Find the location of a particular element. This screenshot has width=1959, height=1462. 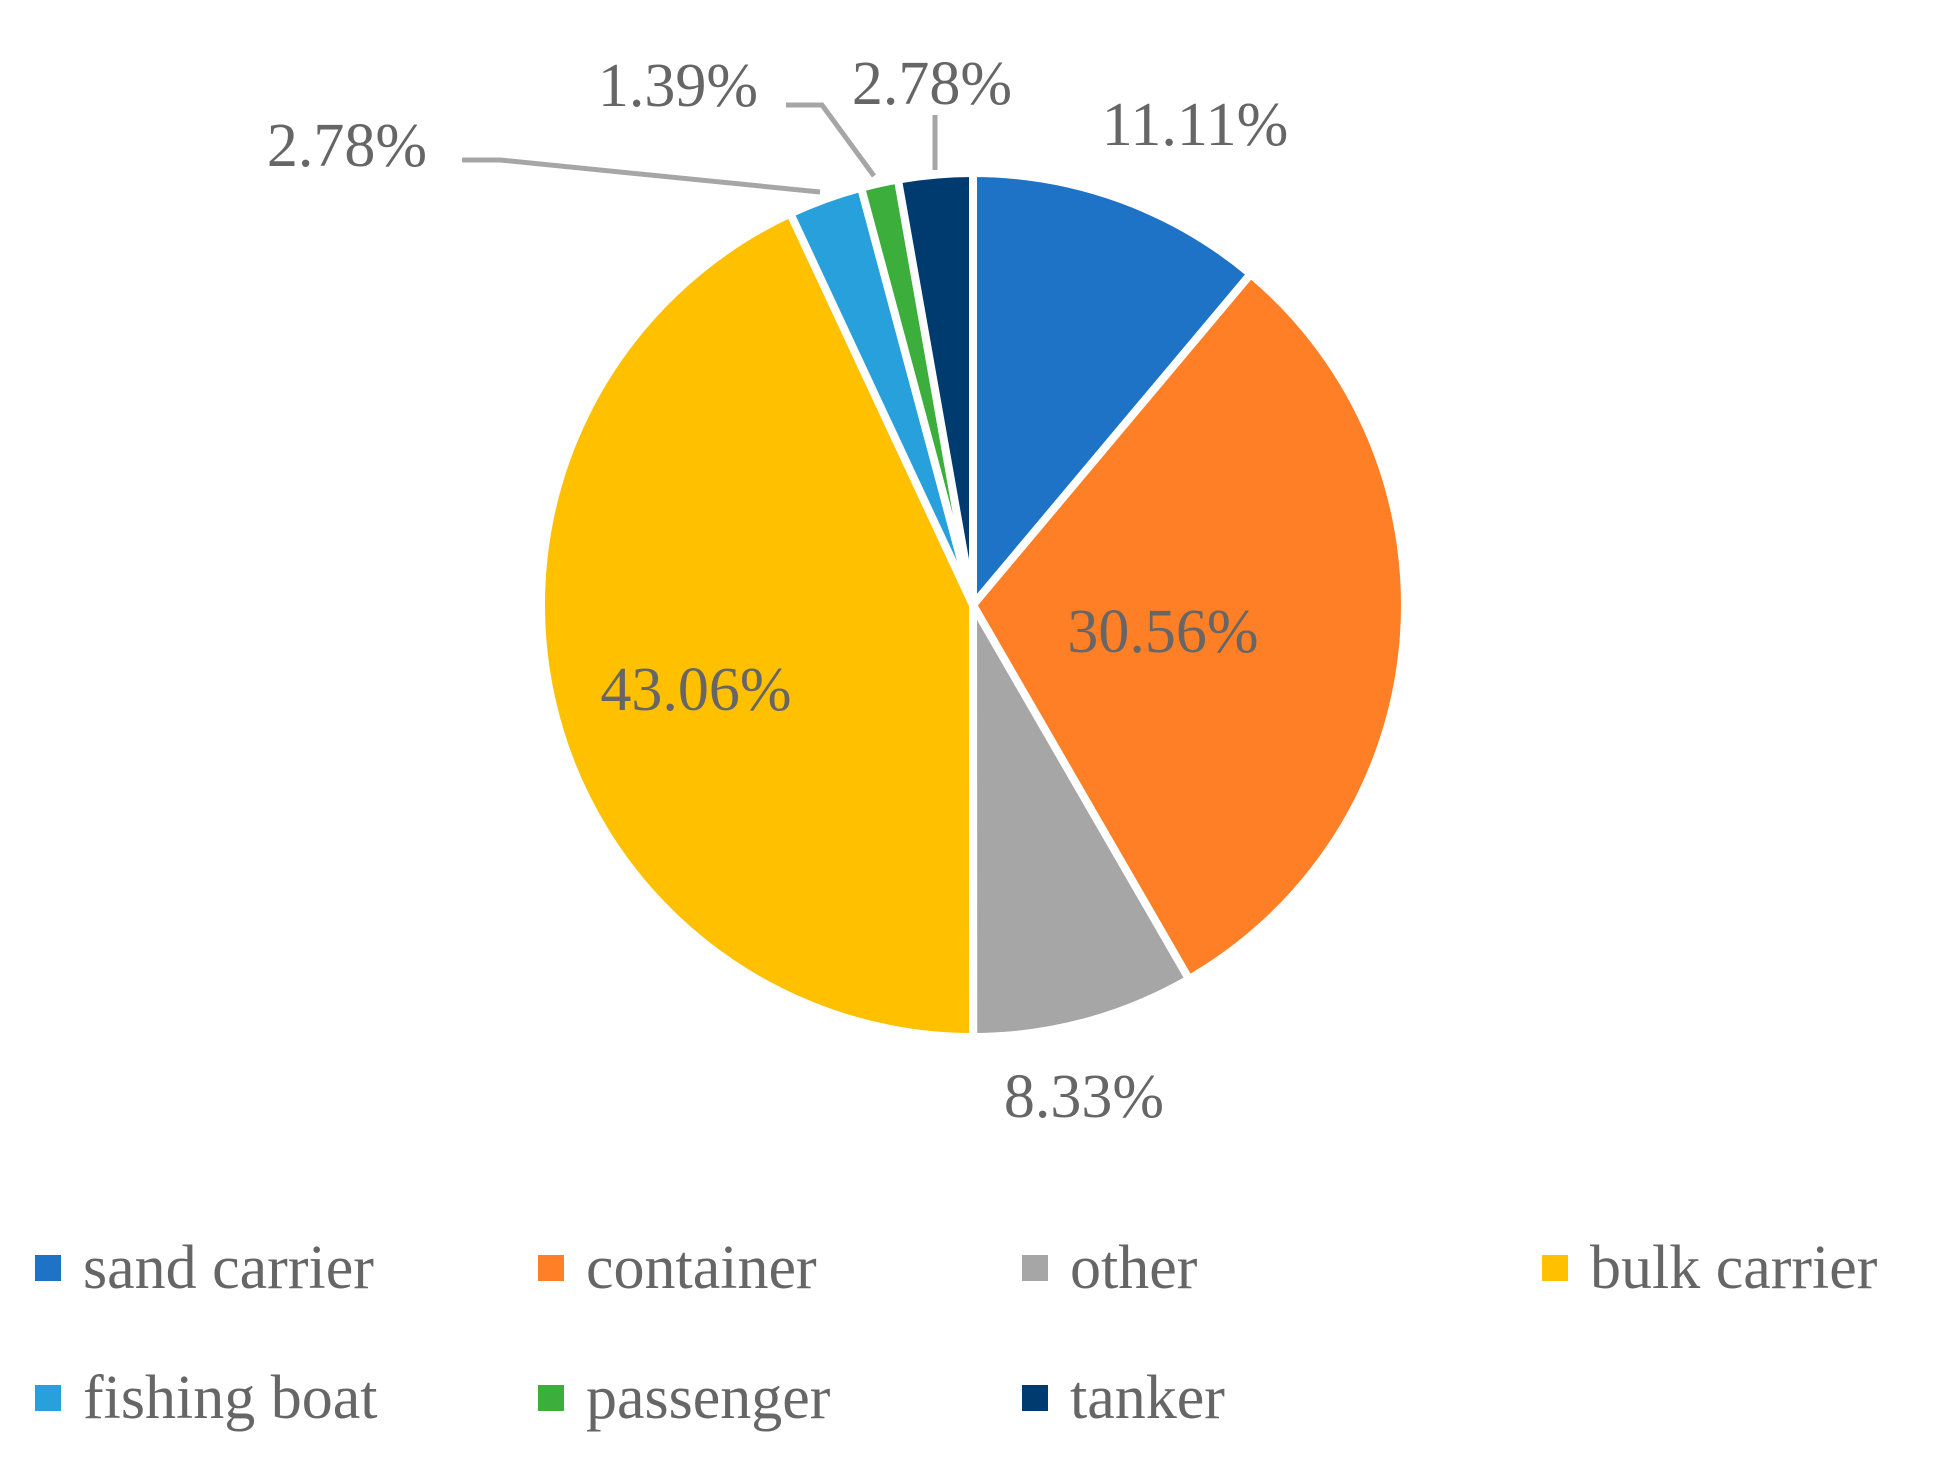

leader-line-passenger is located at coordinates (831, 140).